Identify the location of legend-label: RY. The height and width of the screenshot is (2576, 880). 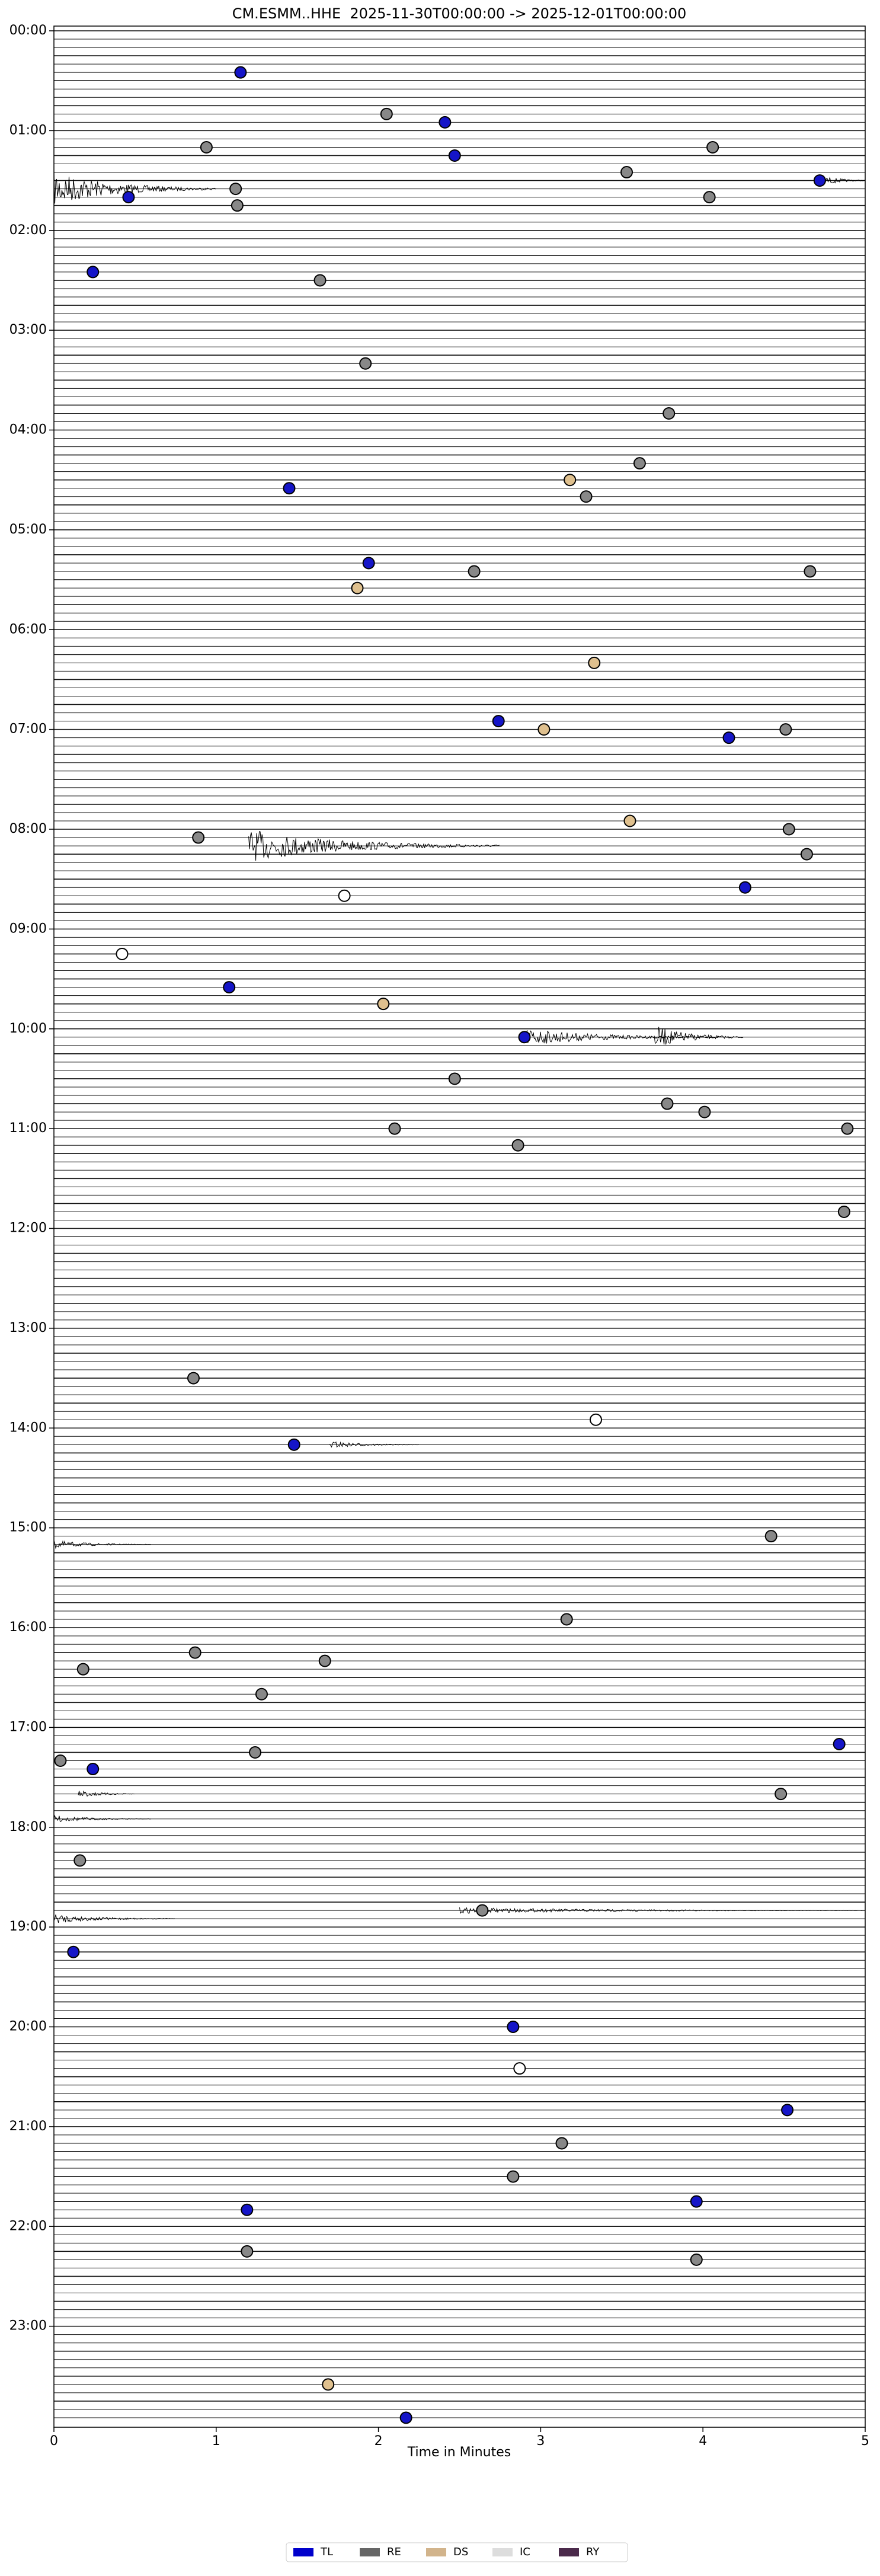
(593, 2552).